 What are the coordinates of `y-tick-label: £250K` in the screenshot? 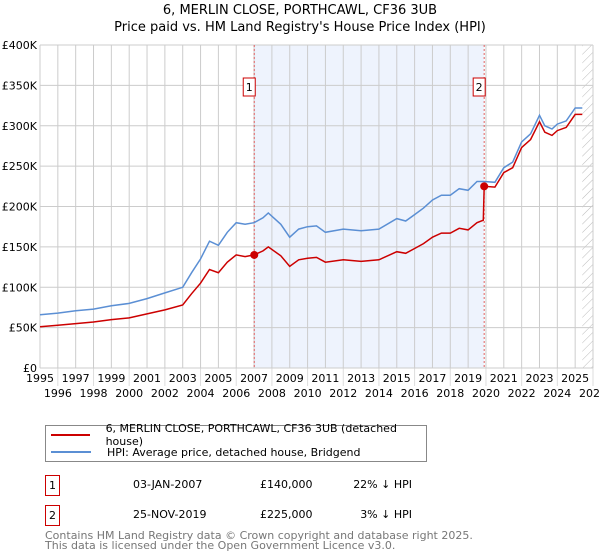 It's located at (20, 166).